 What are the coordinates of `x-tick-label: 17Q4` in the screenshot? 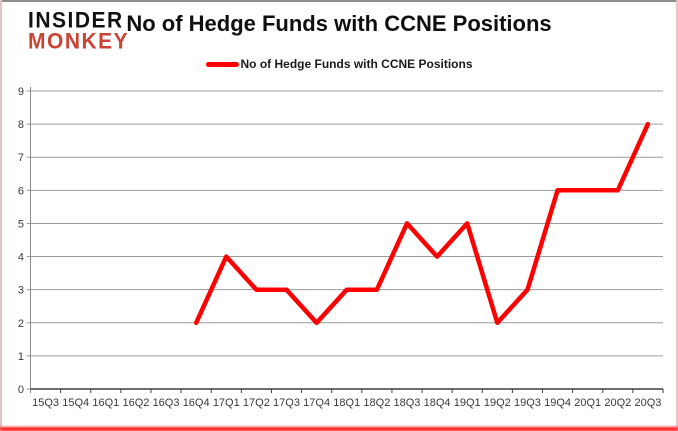 It's located at (316, 403).